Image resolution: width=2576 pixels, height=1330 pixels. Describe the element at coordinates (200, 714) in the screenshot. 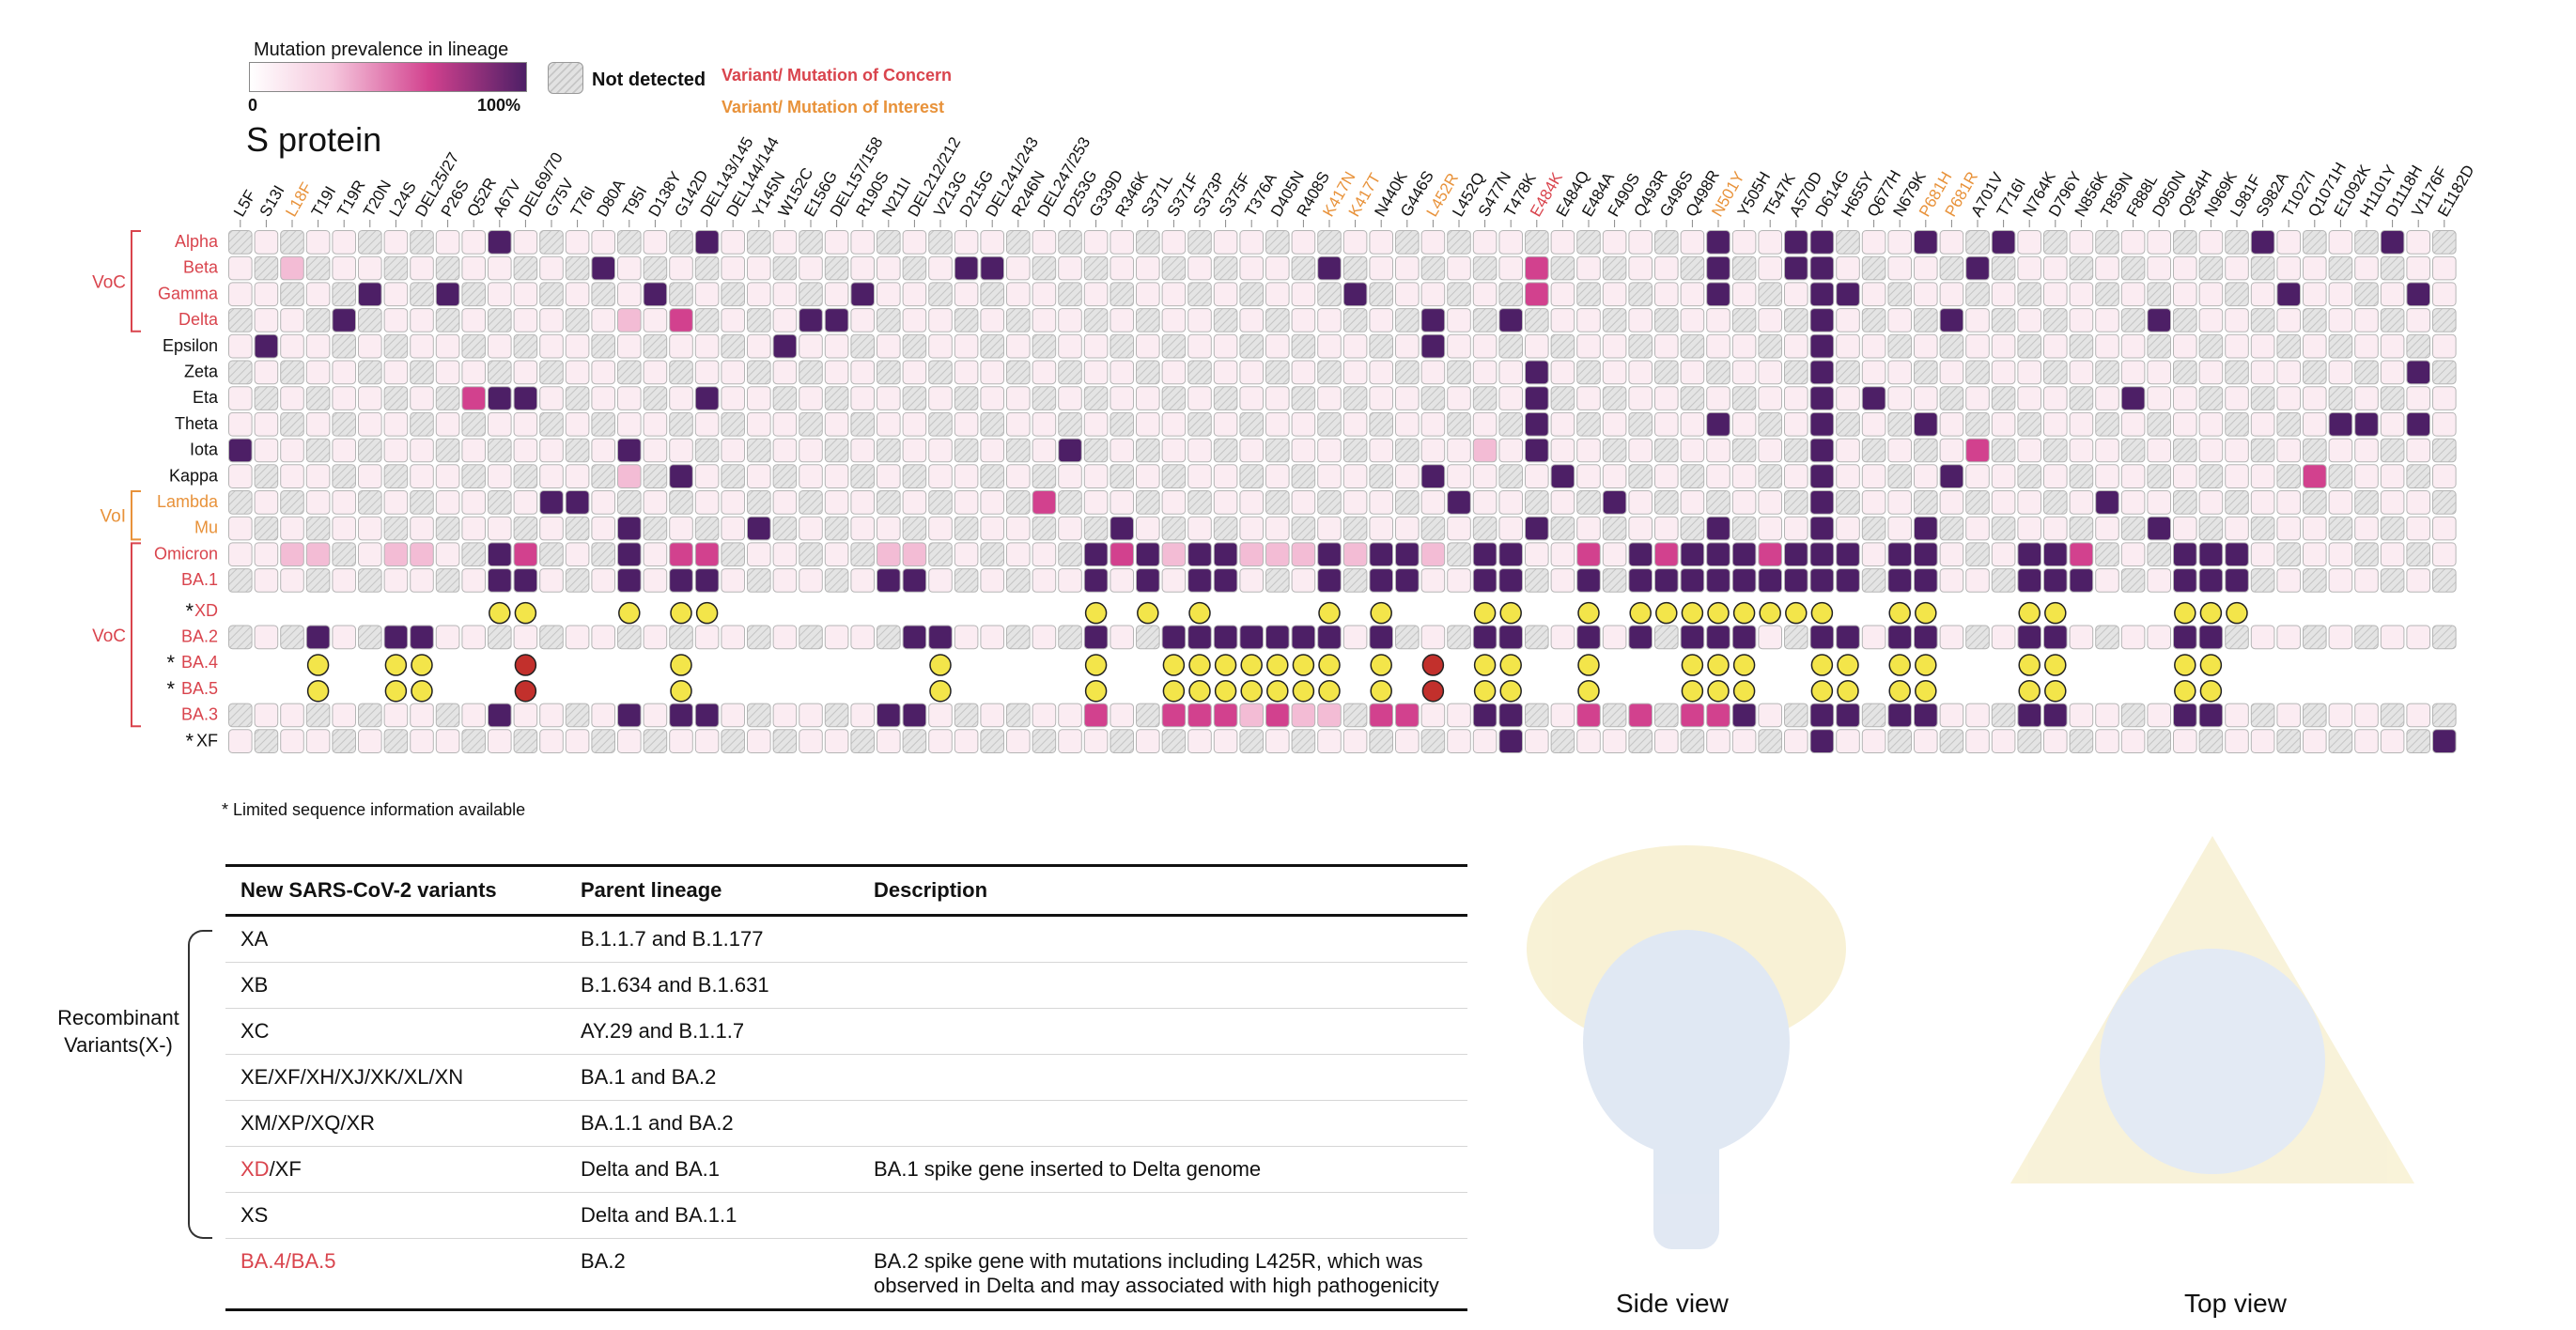

I see `lineage-label: BA.3` at that location.